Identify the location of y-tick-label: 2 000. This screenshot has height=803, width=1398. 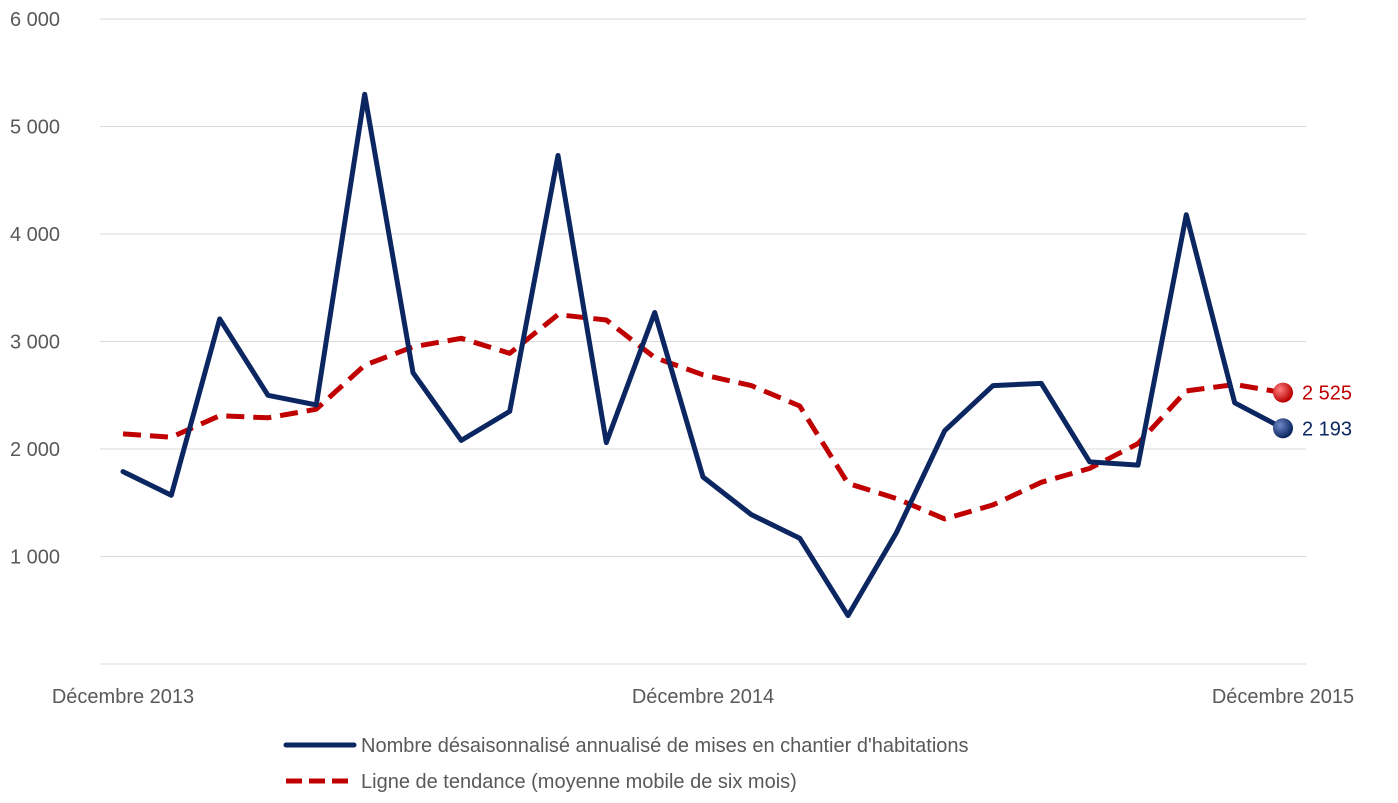
(35, 450).